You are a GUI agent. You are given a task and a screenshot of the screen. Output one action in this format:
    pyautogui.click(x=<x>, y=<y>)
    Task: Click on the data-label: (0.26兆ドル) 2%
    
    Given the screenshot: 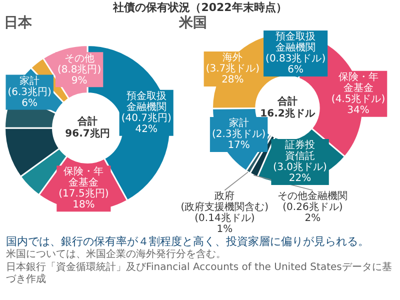 What is the action you would take?
    pyautogui.click(x=312, y=212)
    